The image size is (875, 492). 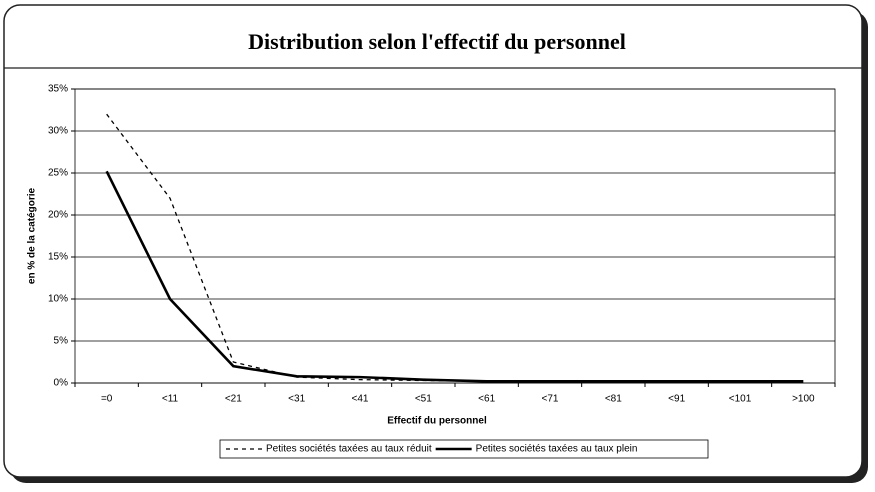 I want to click on x-tick-label: >100, so click(x=803, y=399).